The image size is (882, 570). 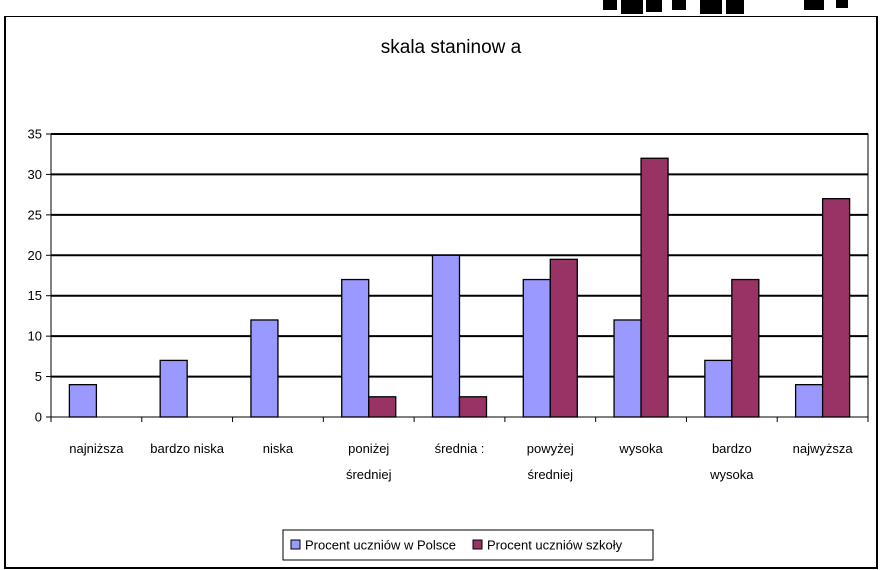 I want to click on x-category-label: powyżej średniej, so click(x=550, y=461).